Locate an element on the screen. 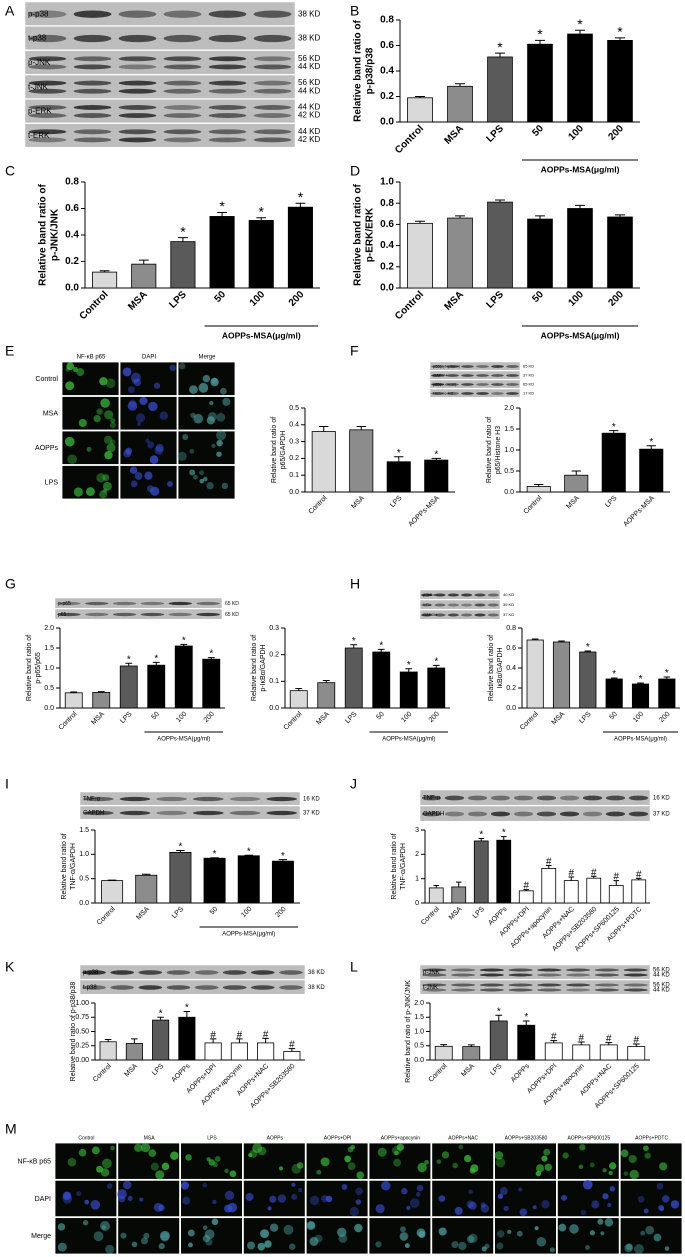 This screenshot has height=1257, width=685. y-axis-label: p-JNK/JNK is located at coordinates (55, 234).